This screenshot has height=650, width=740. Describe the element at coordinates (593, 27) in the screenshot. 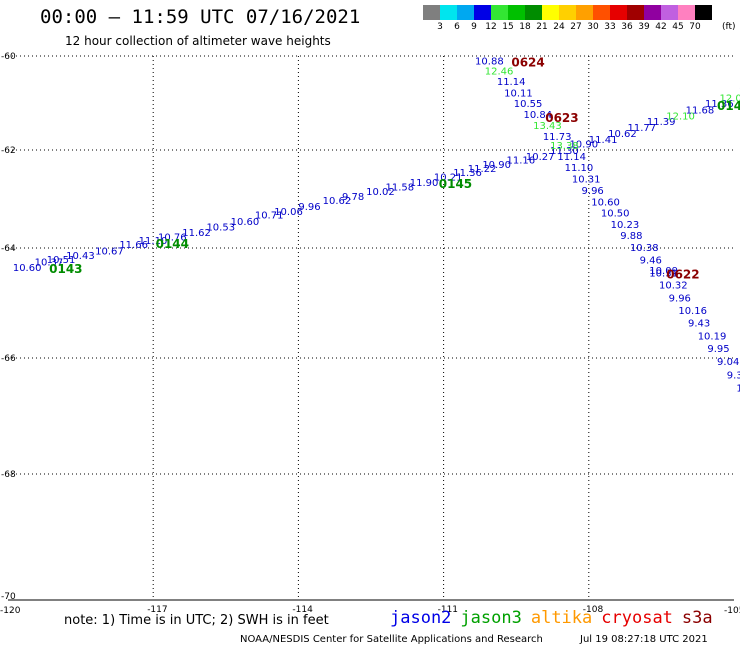

I see `color-scale-label: 30` at that location.